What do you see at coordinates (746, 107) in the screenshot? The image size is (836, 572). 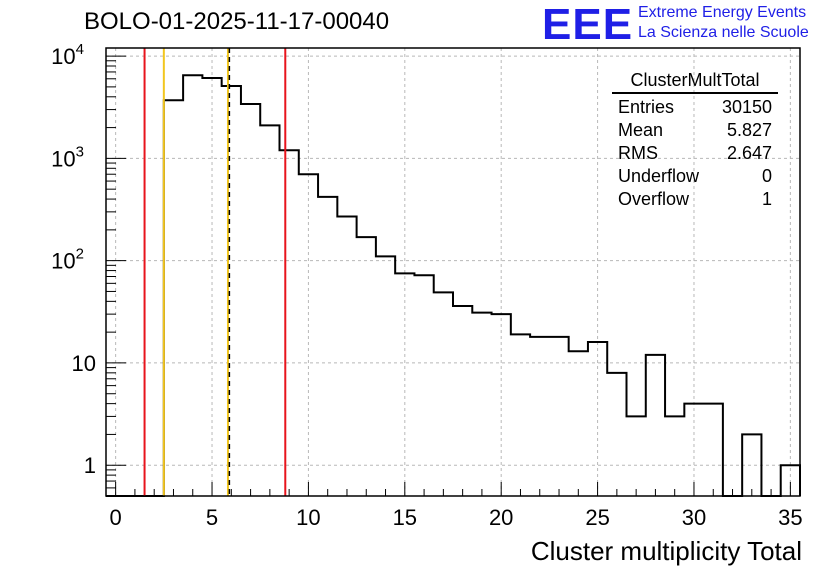 I see `stats-value: 30150` at bounding box center [746, 107].